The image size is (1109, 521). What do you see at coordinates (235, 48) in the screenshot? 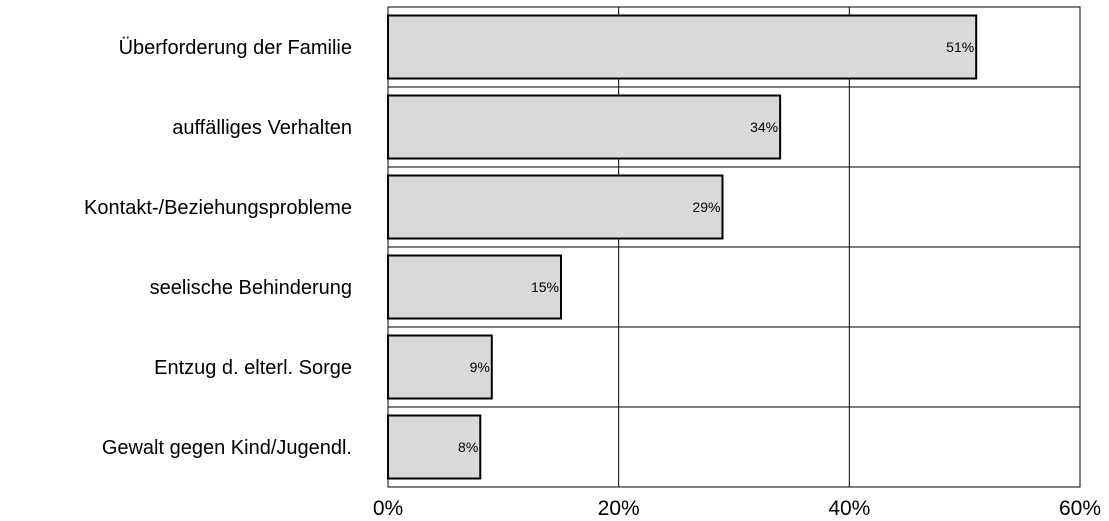
I see `category-label: Überforderung der Familie` at bounding box center [235, 48].